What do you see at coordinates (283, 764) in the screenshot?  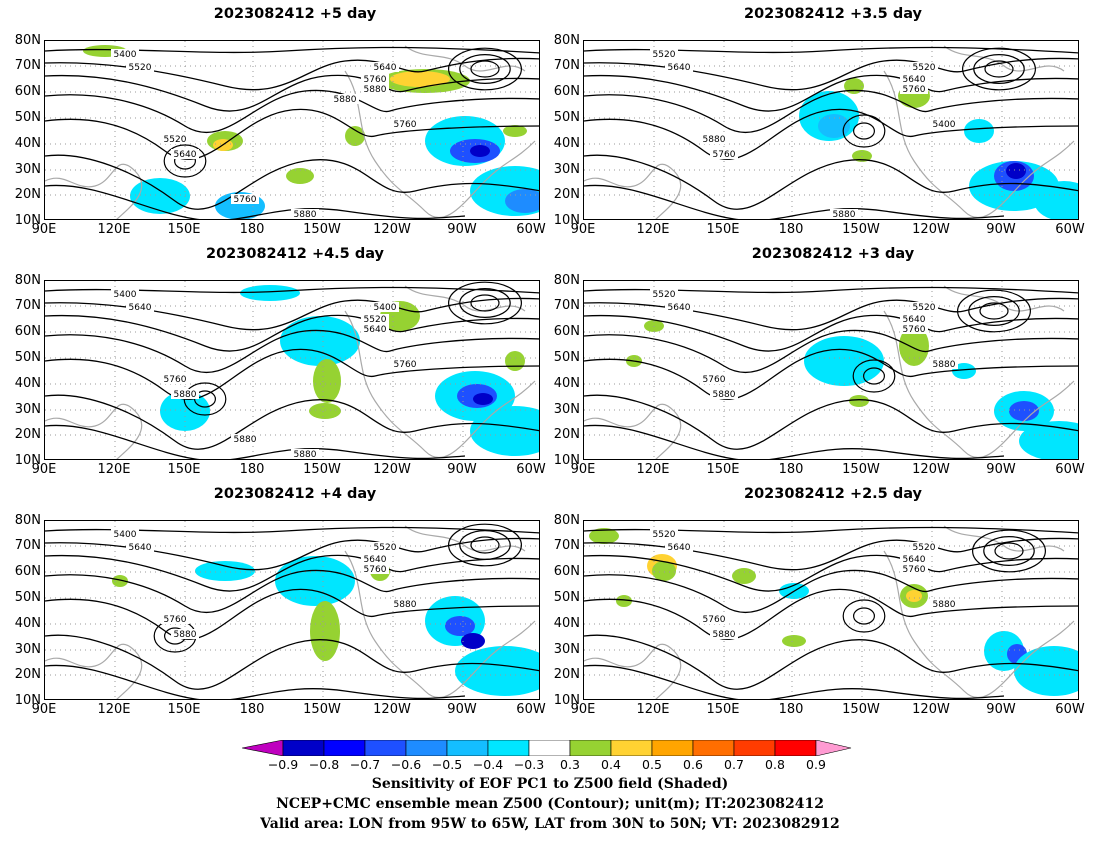 I see `colorbar-label: −0.9` at bounding box center [283, 764].